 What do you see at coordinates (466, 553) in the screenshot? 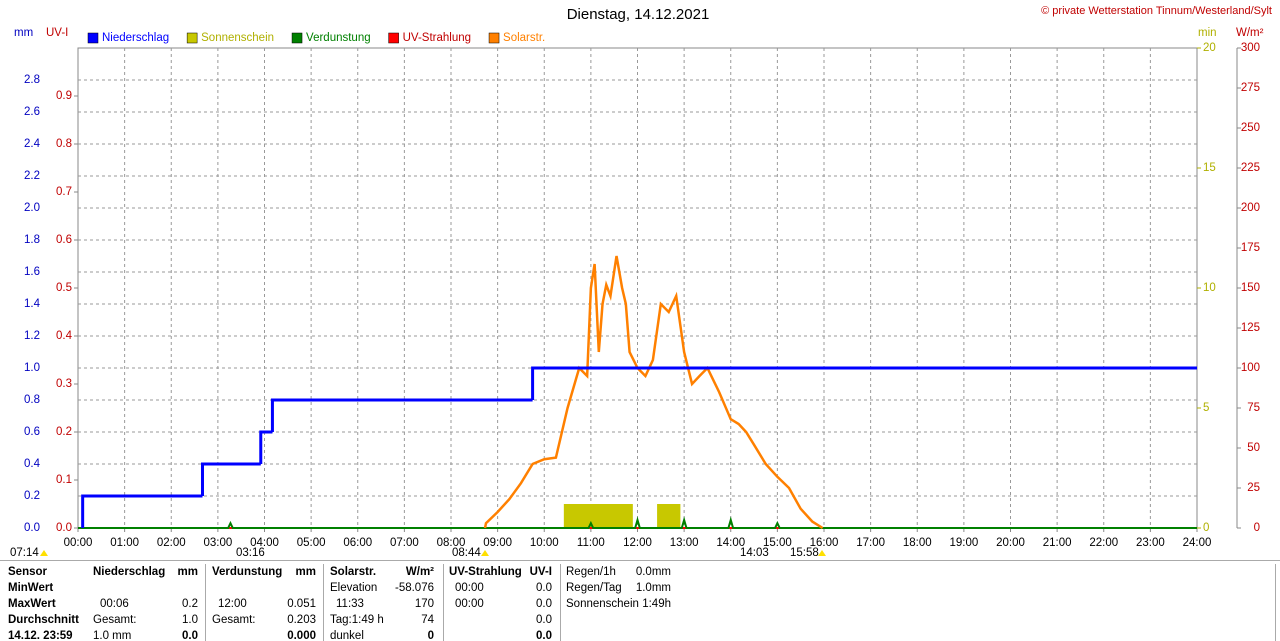
I see `time-marker: 08:44` at bounding box center [466, 553].